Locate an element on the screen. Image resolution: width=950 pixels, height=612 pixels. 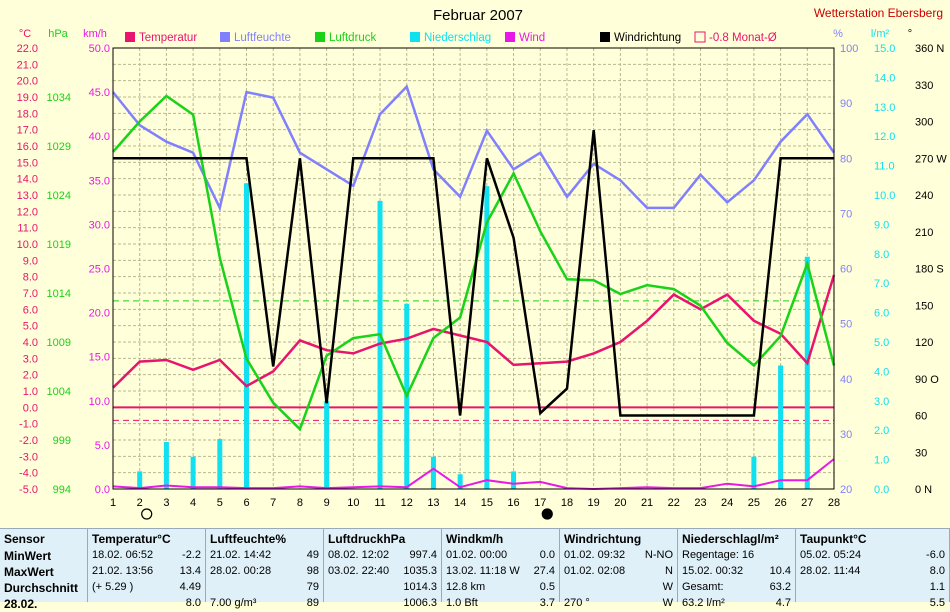
stats-row: 8.0 is located at coordinates (146, 604).